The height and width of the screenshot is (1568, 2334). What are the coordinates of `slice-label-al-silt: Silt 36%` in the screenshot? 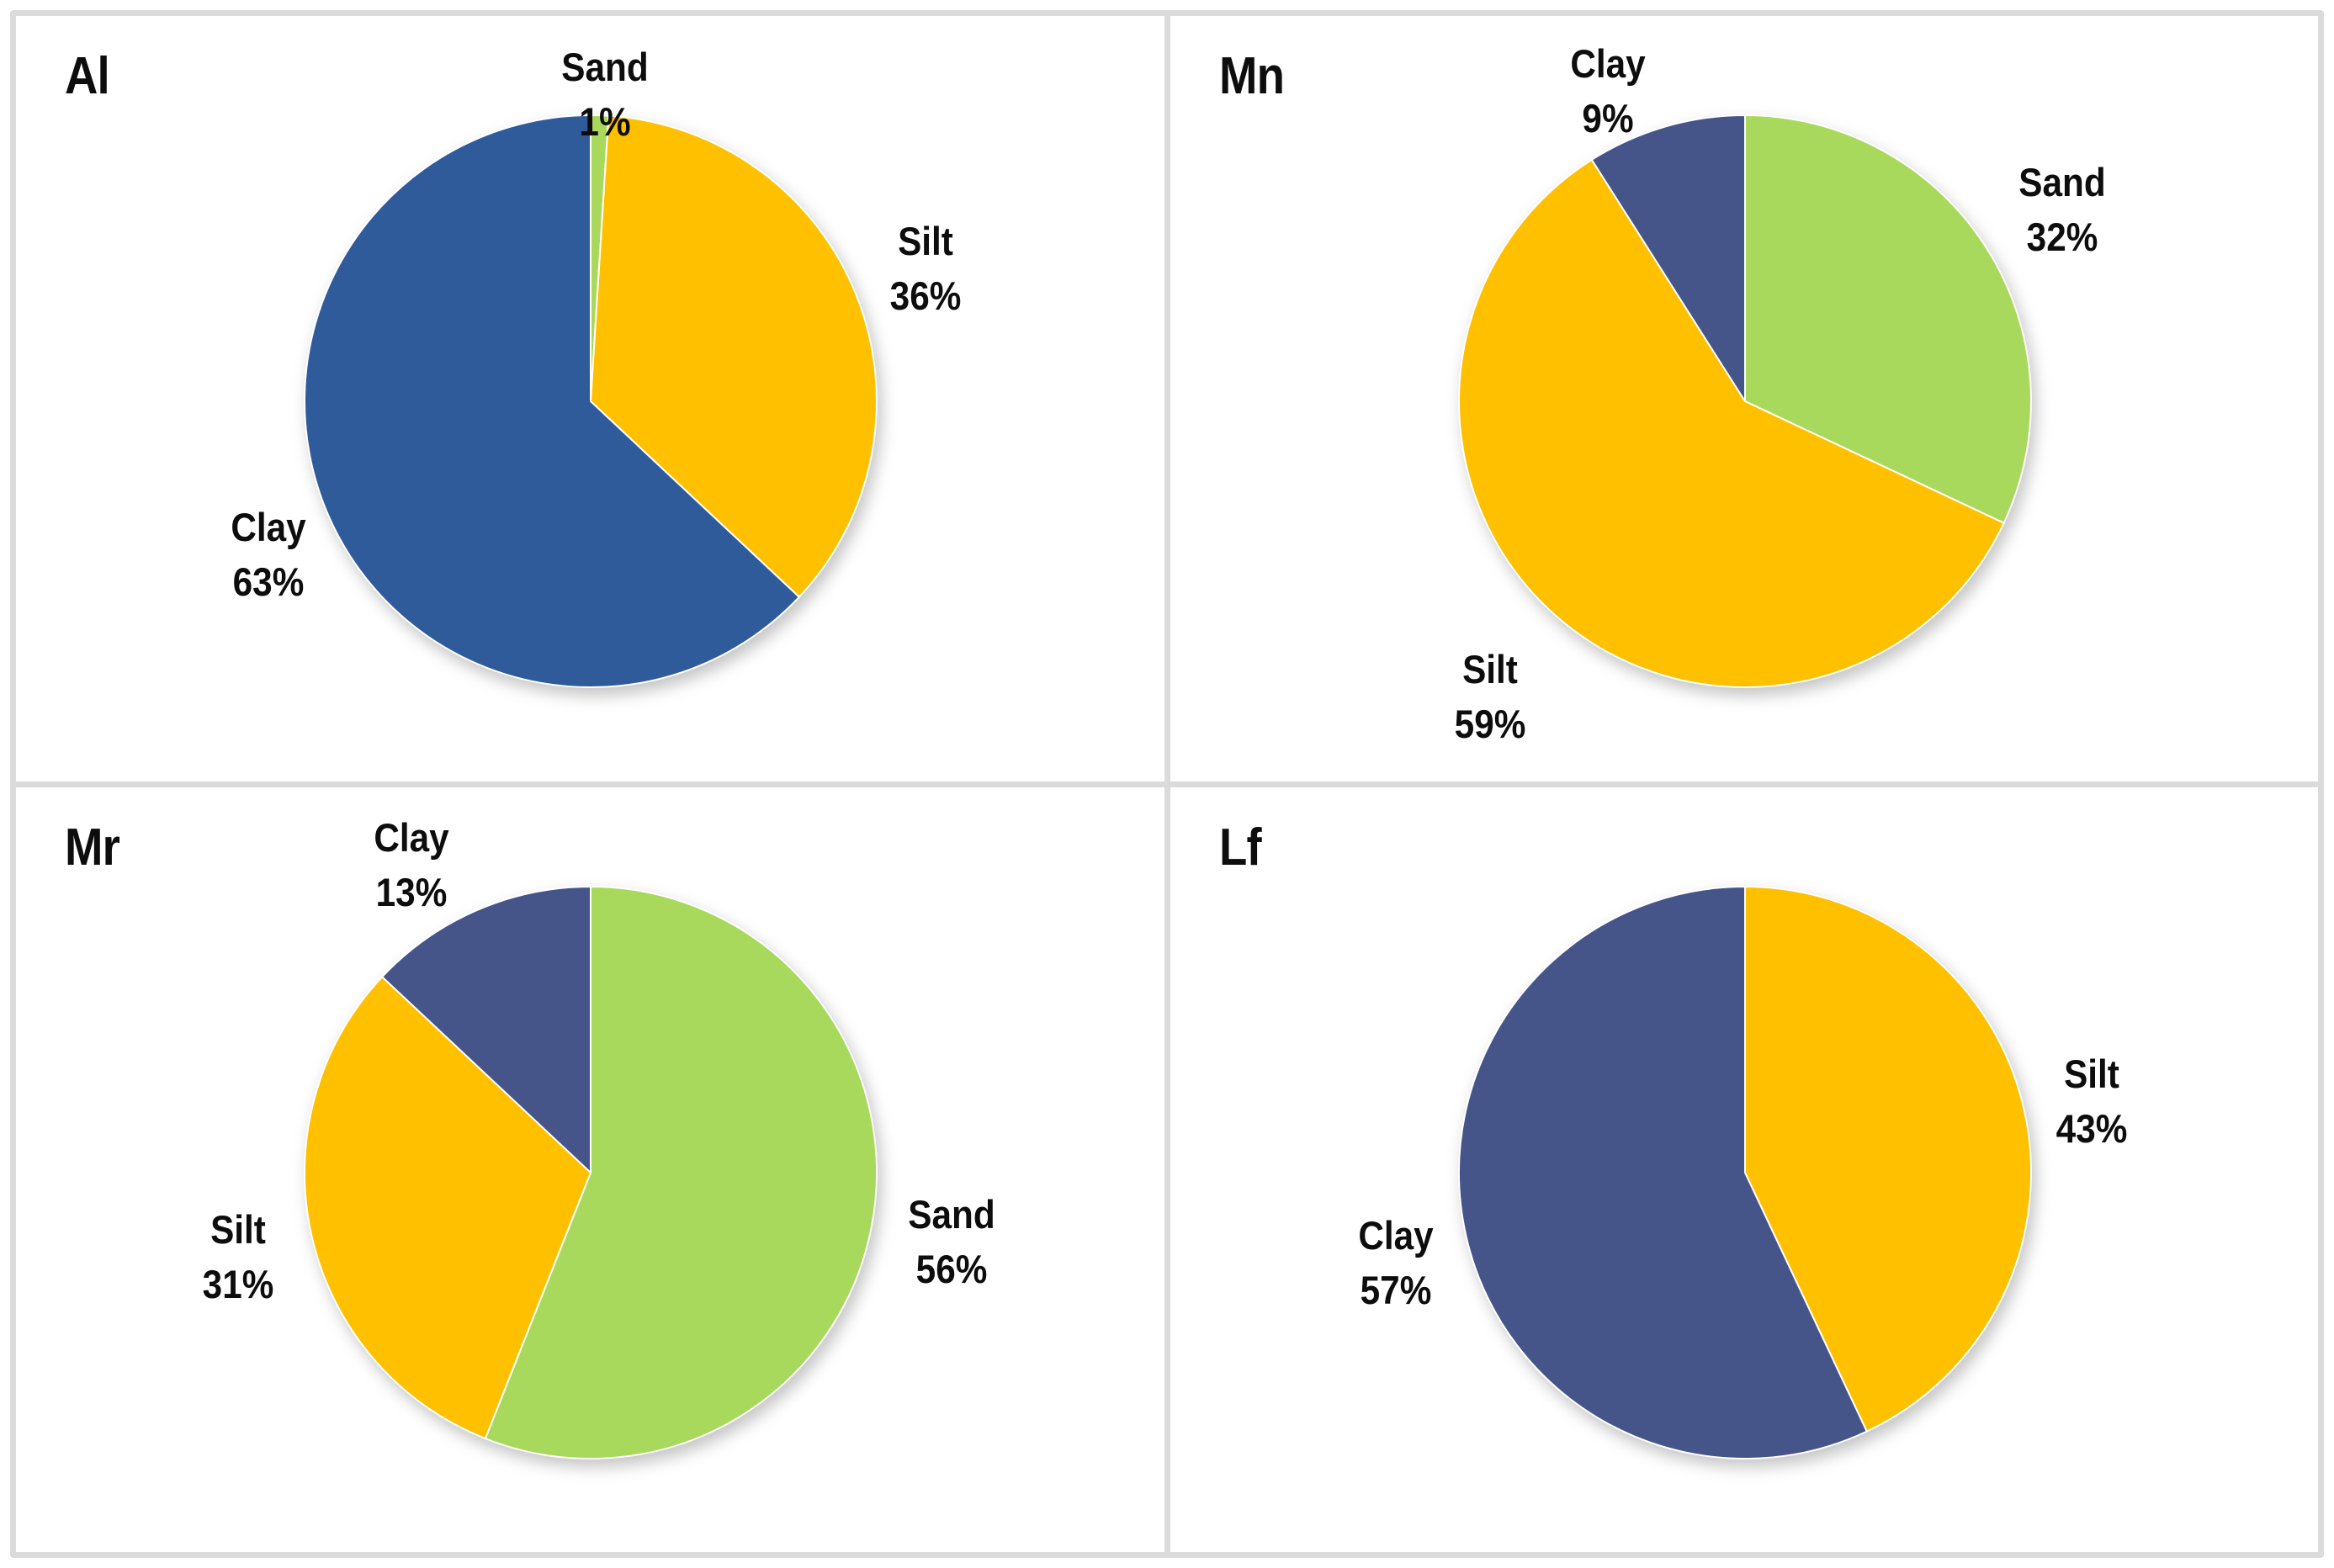 It's located at (926, 268).